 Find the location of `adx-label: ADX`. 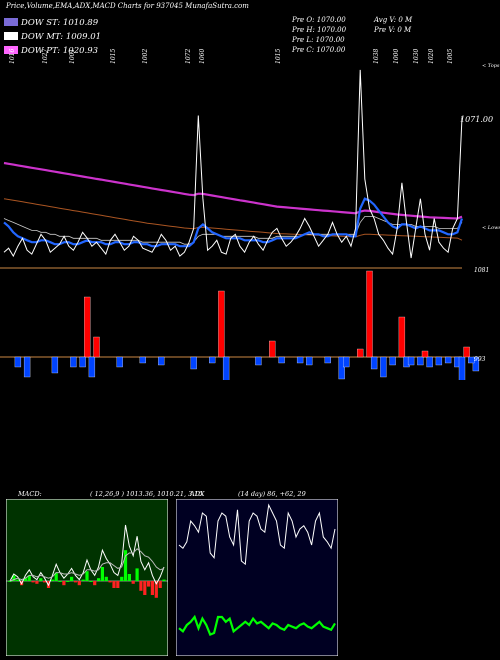

adx-label: ADX is located at coordinates (197, 494).